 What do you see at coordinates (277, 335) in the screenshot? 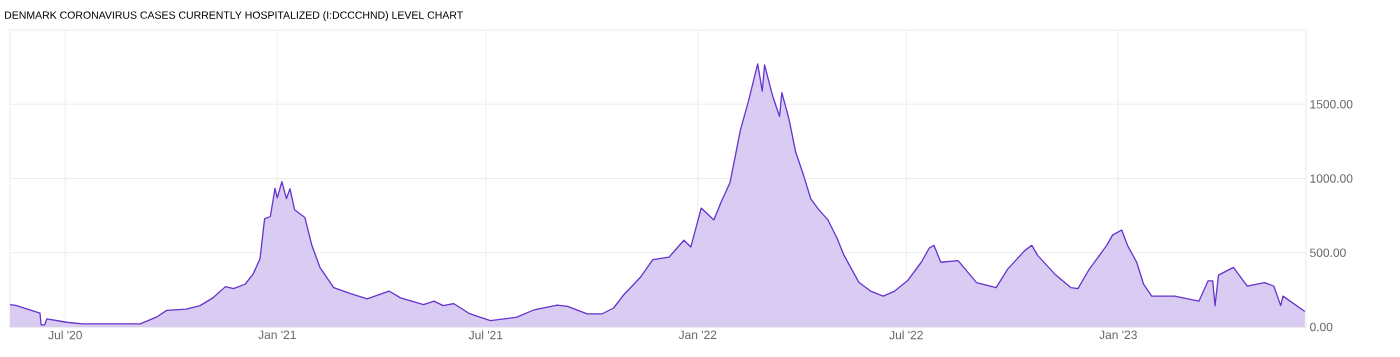
I see `x-tick-label: Jan '21` at bounding box center [277, 335].